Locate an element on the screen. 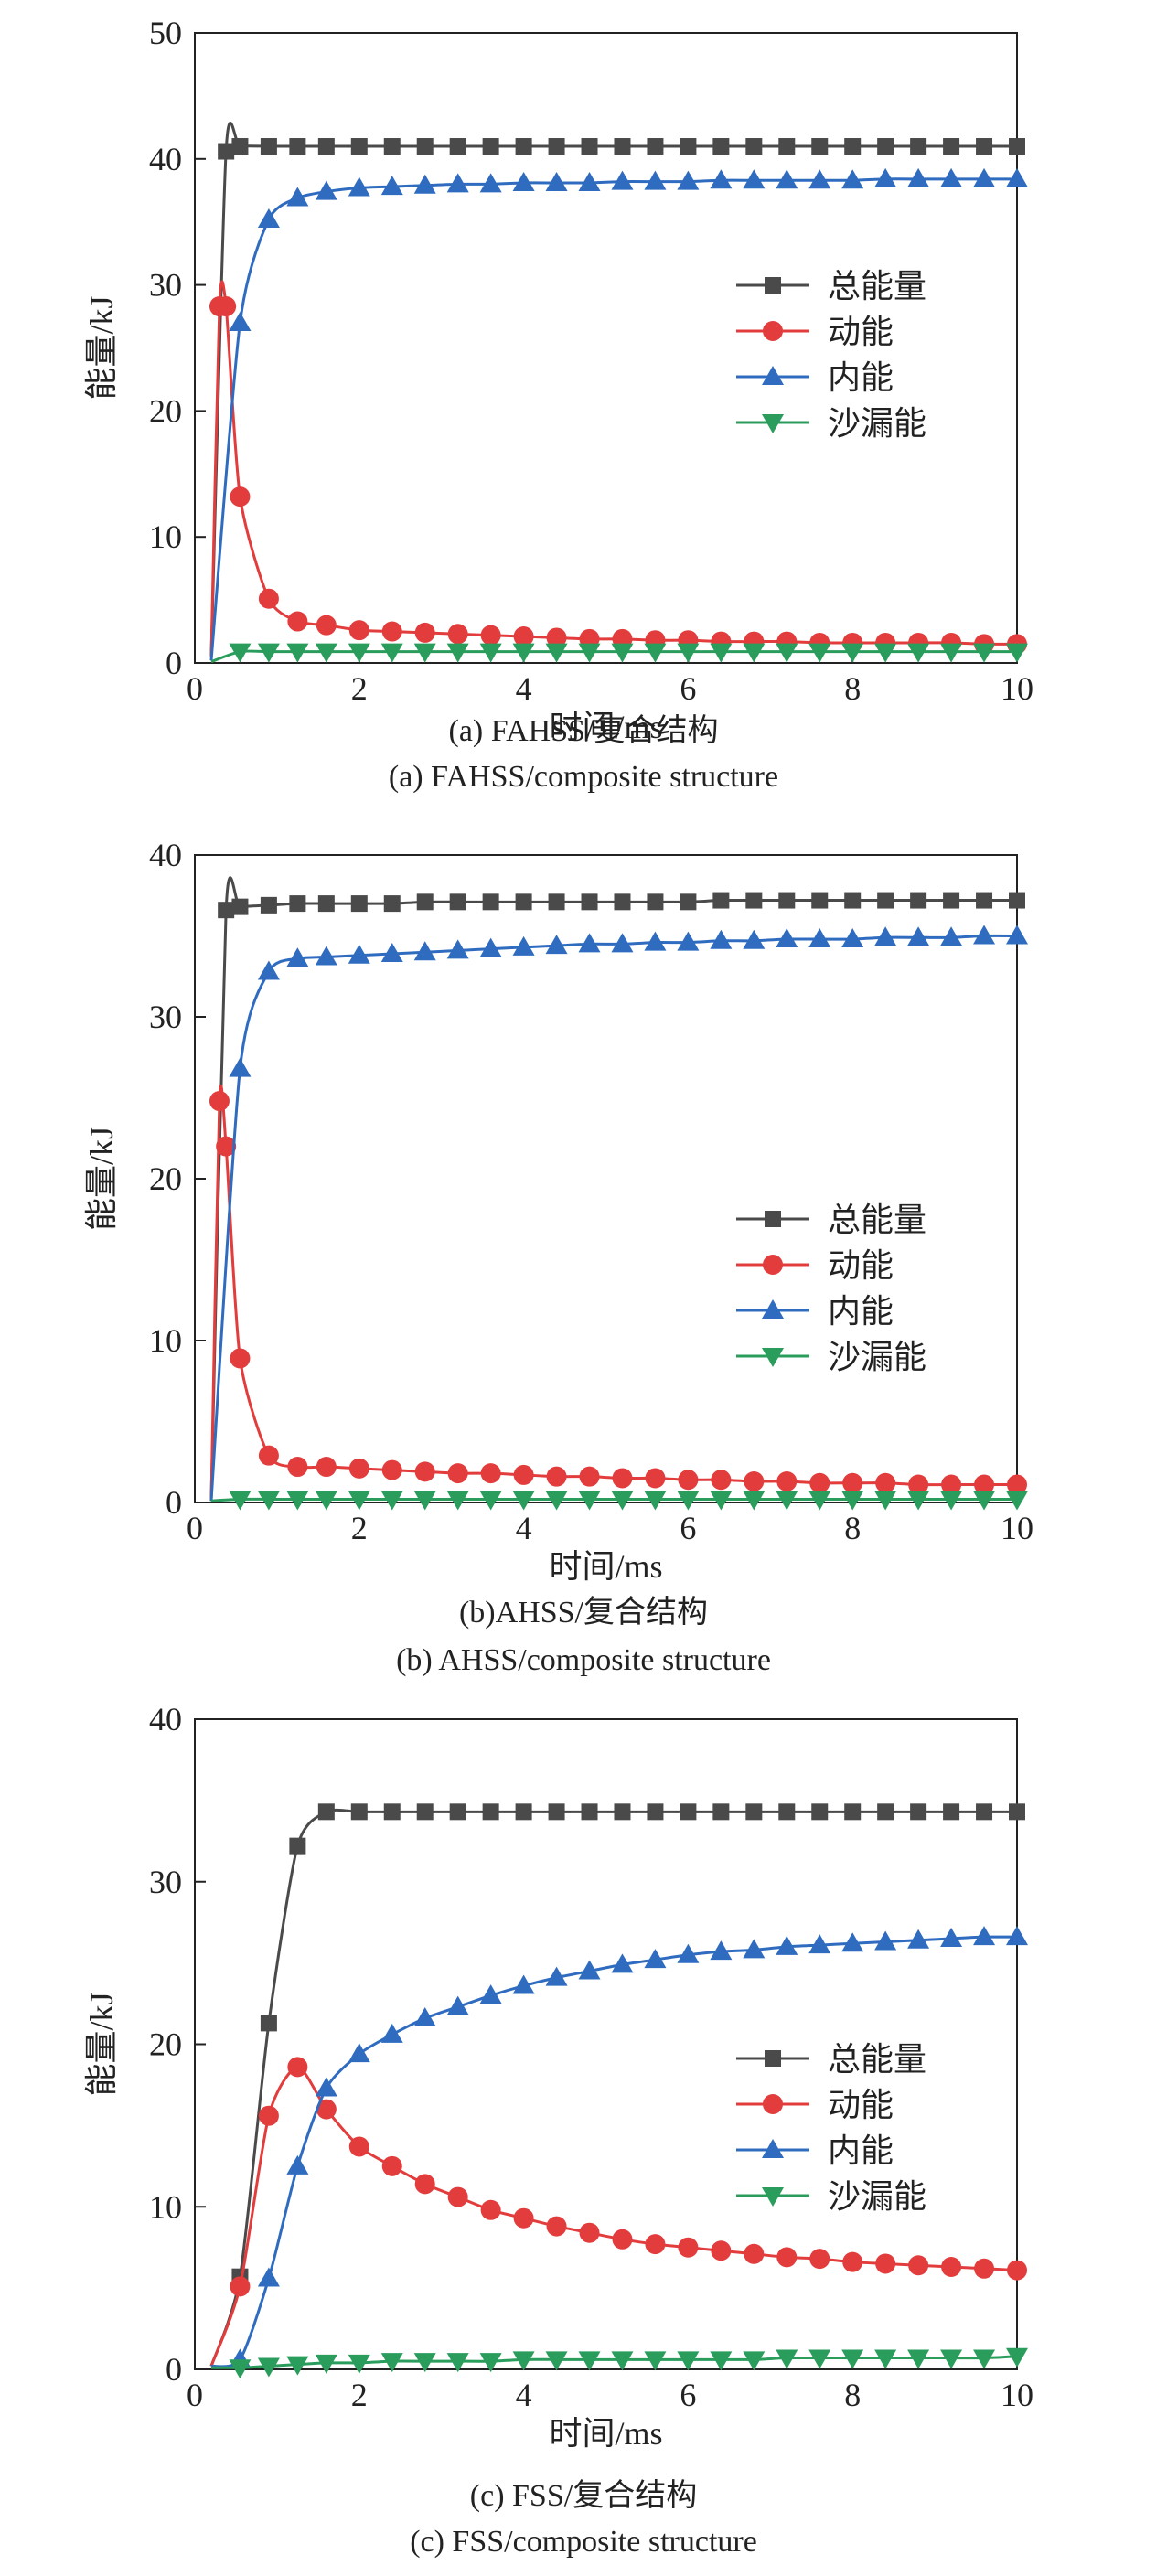  chart-b-legend-marker is located at coordinates (773, 1265).